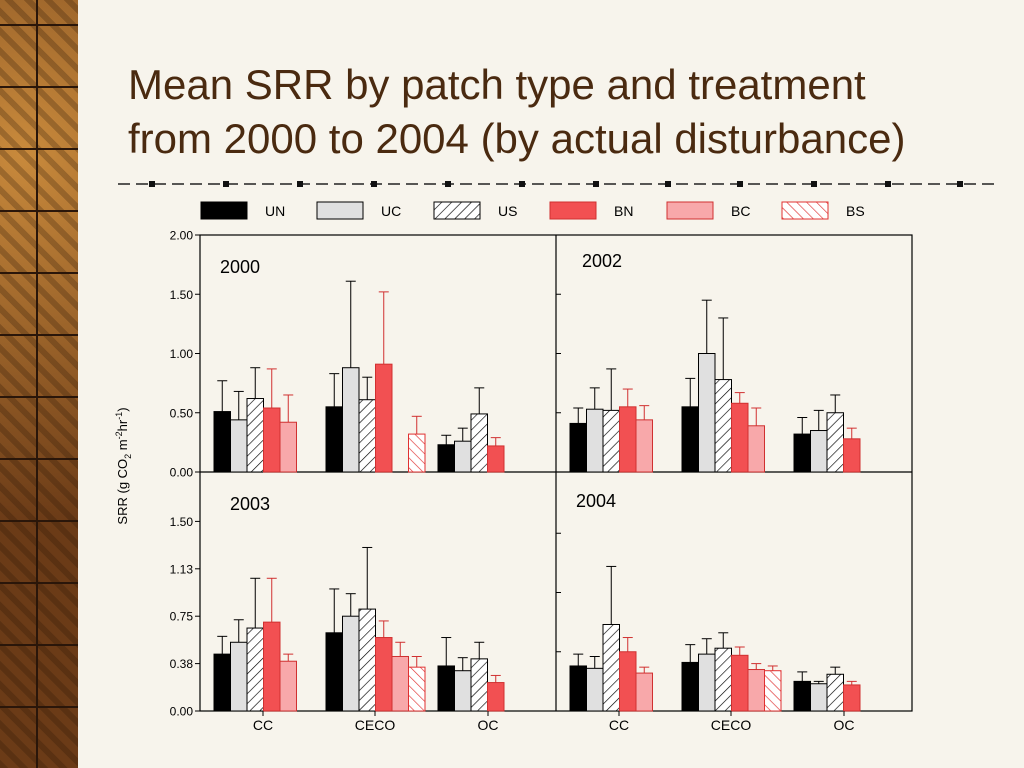 The height and width of the screenshot is (768, 1024). What do you see at coordinates (740, 437) in the screenshot?
I see `bar-bn-ceco-2002` at bounding box center [740, 437].